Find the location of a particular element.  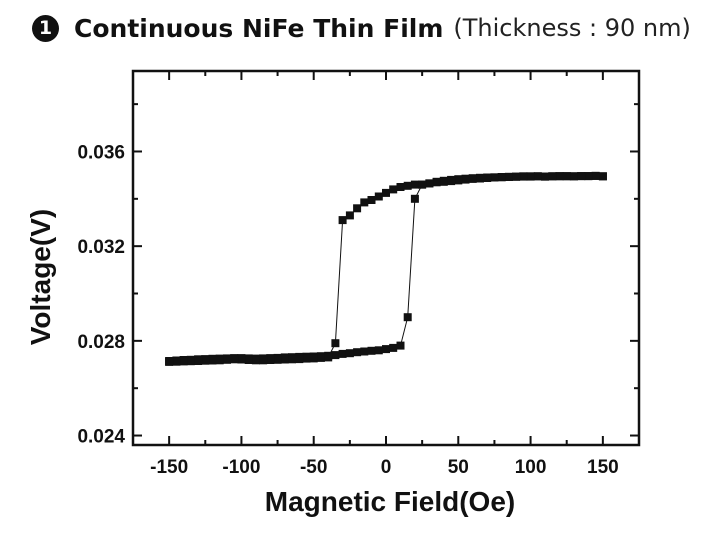

x-tick-label: 100 is located at coordinates (531, 467).